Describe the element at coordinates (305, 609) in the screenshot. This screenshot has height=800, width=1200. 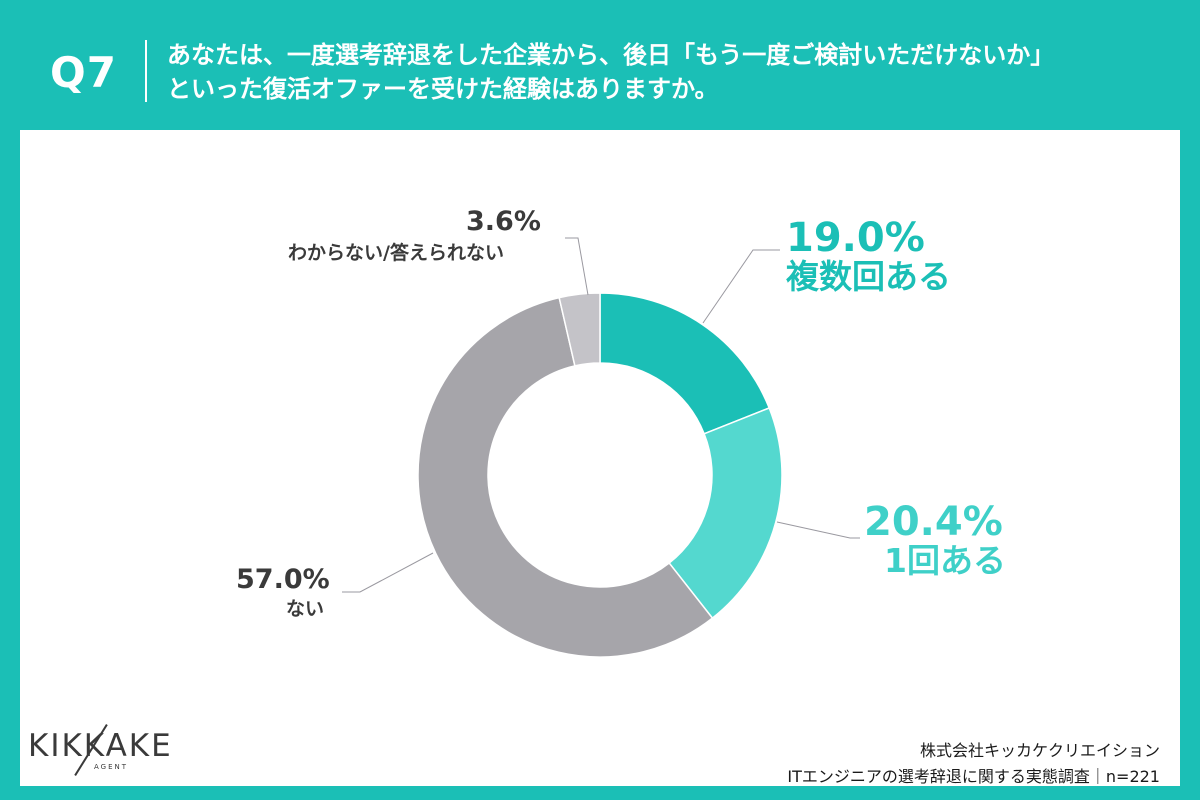
I see `data-label-cat-none: ない` at that location.